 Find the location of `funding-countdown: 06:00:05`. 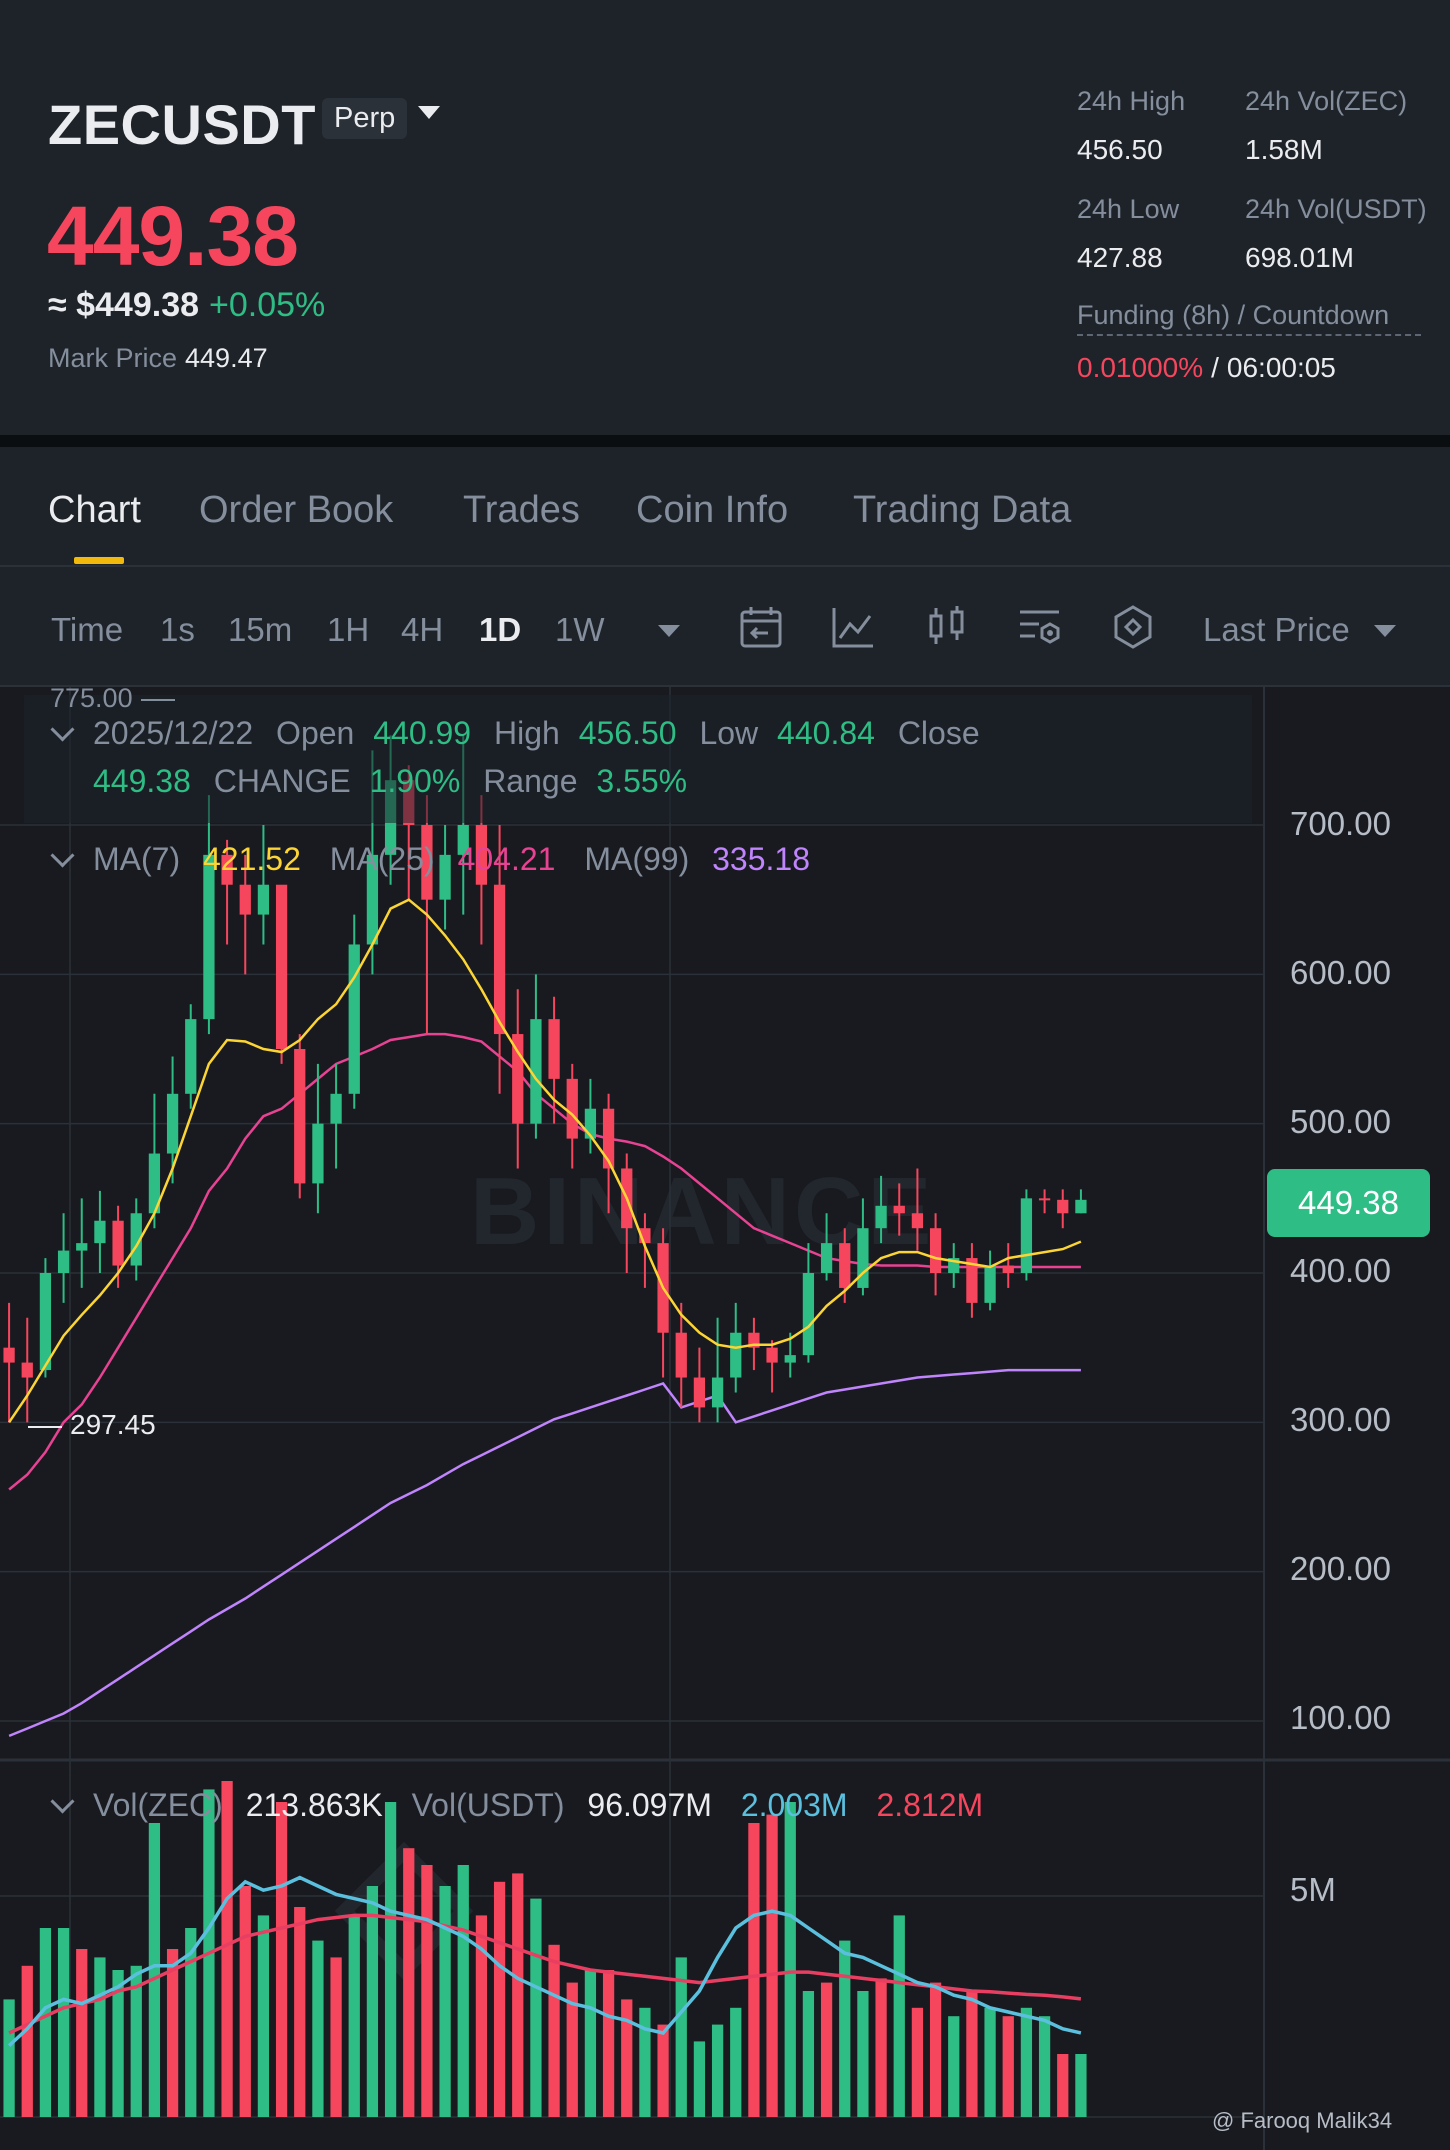

funding-countdown: 06:00:05 is located at coordinates (1281, 367).